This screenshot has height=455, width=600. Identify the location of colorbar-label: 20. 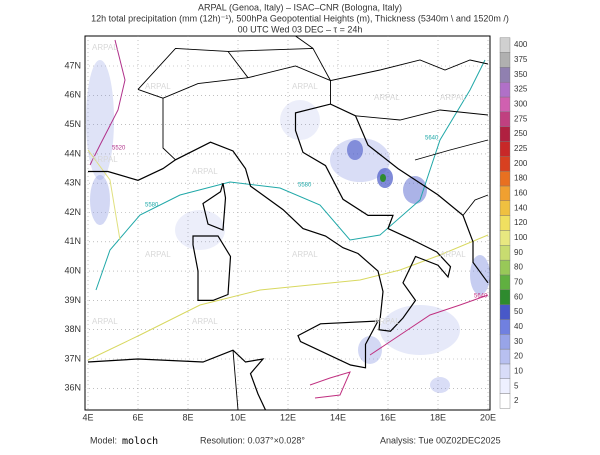
(518, 356).